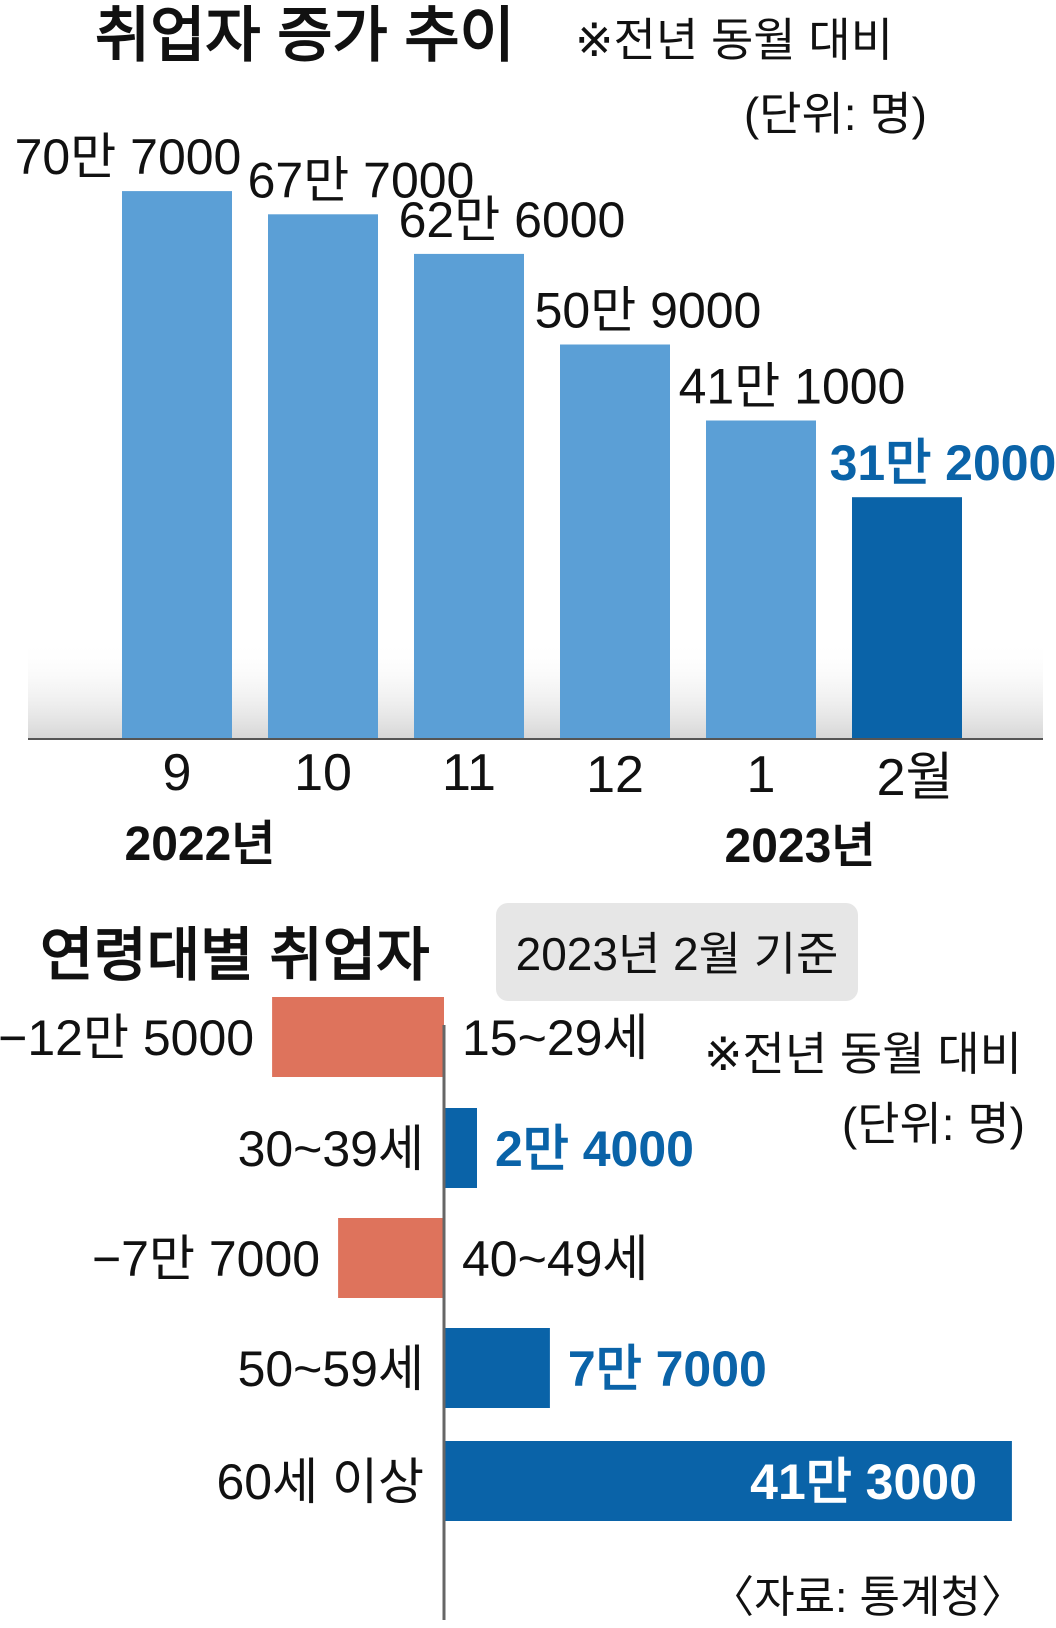 The height and width of the screenshot is (1628, 1056). What do you see at coordinates (933, 1124) in the screenshot?
I see `bottom-unit: (단위: 명)` at bounding box center [933, 1124].